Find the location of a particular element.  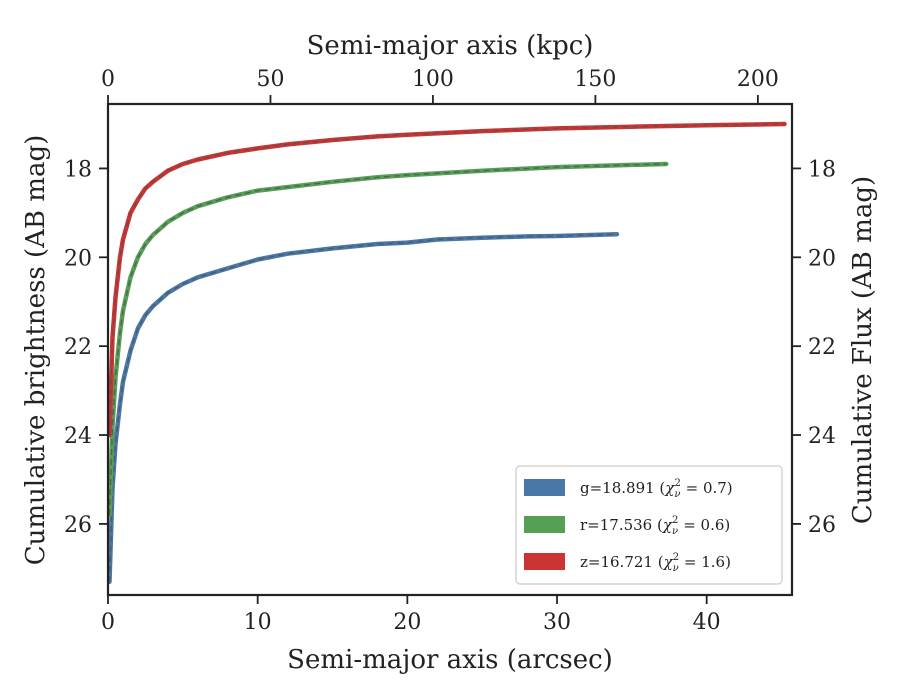

legend-sub-2: ν is located at coordinates (676, 568).